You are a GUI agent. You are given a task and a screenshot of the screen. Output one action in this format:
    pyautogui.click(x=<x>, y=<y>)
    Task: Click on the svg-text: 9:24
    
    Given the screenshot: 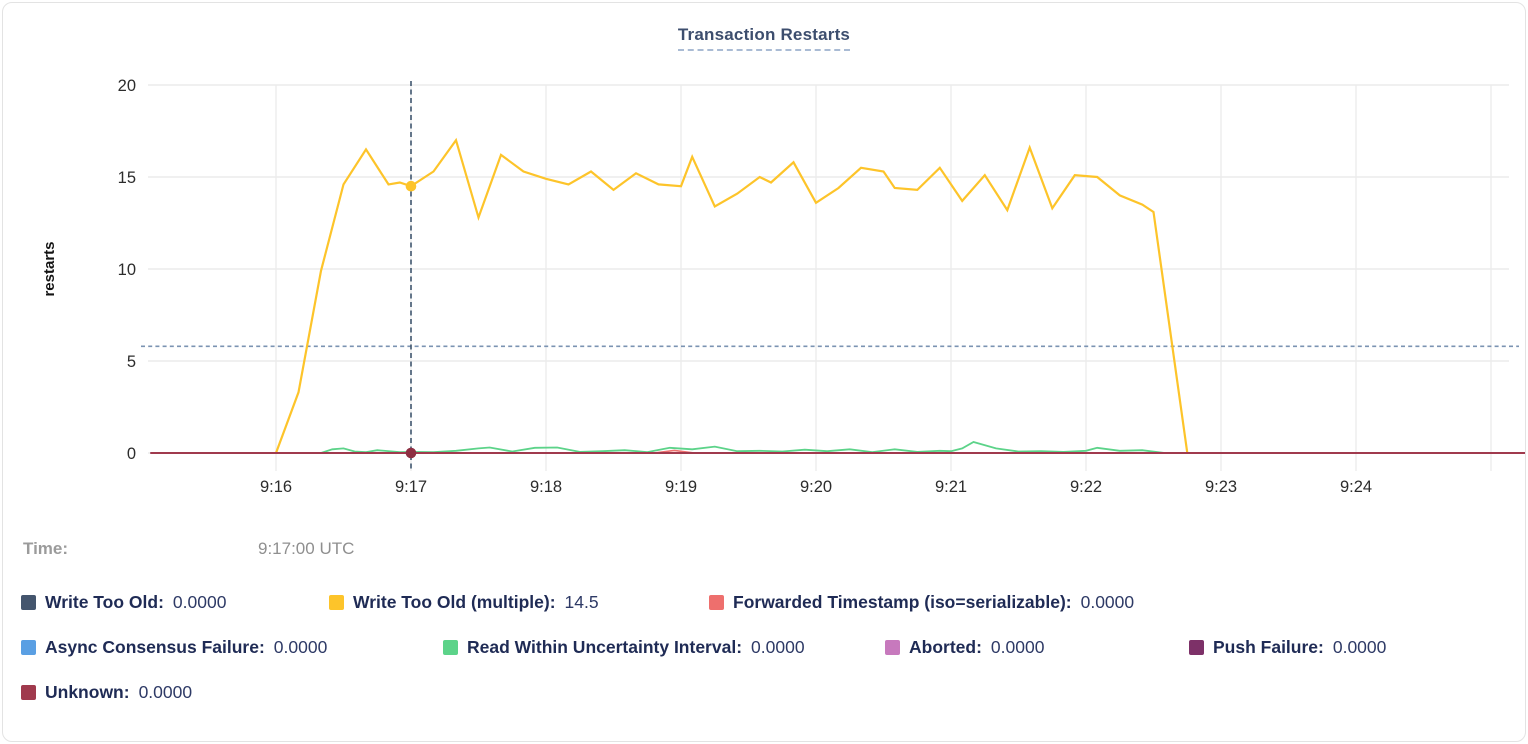 What is the action you would take?
    pyautogui.click(x=1356, y=487)
    